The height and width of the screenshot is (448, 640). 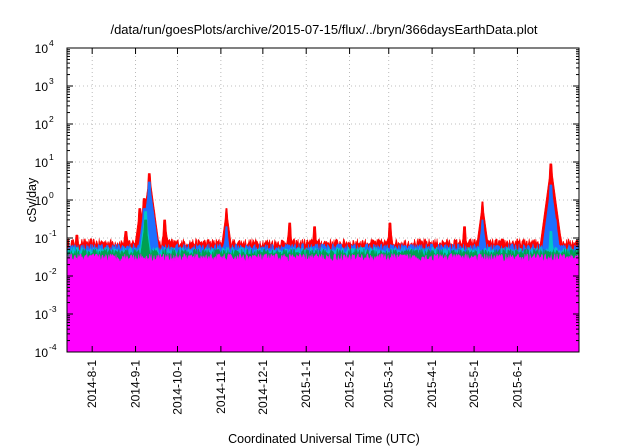 What do you see at coordinates (350, 384) in the screenshot?
I see `x-tick-label: 2015-2-1` at bounding box center [350, 384].